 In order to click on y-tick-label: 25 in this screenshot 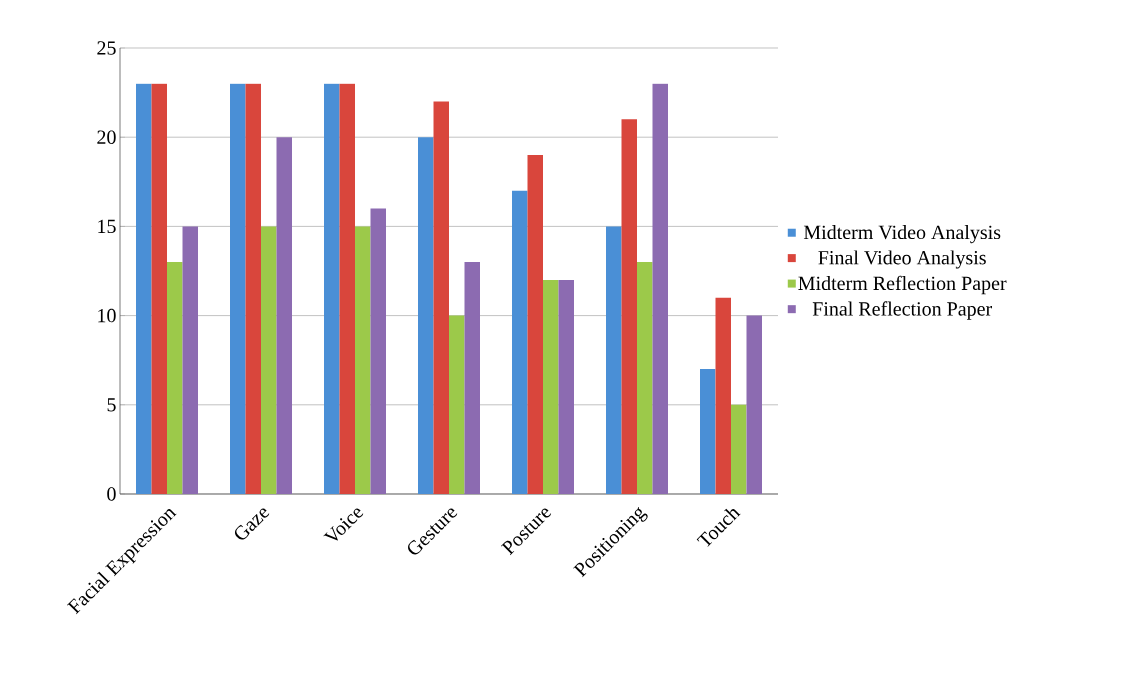, I will do `click(106, 48)`.